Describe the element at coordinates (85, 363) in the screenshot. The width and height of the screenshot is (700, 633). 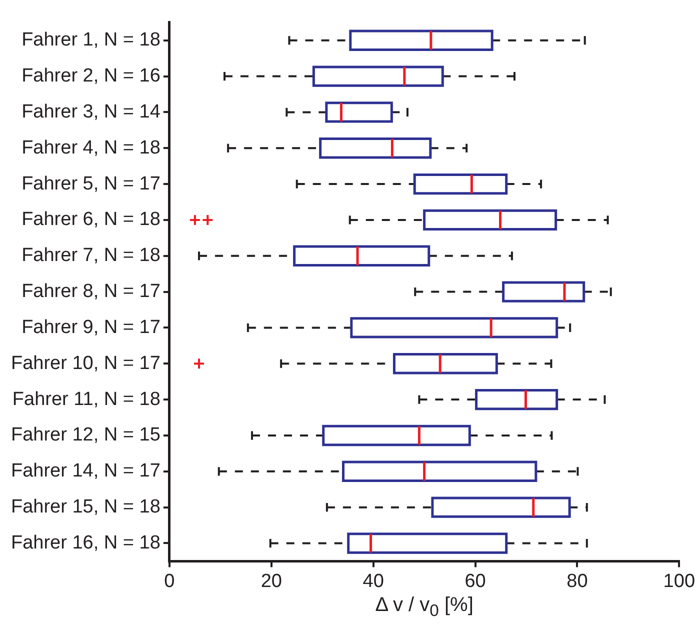
I see `y-tick-label: Fahrer 10, N = 17` at that location.